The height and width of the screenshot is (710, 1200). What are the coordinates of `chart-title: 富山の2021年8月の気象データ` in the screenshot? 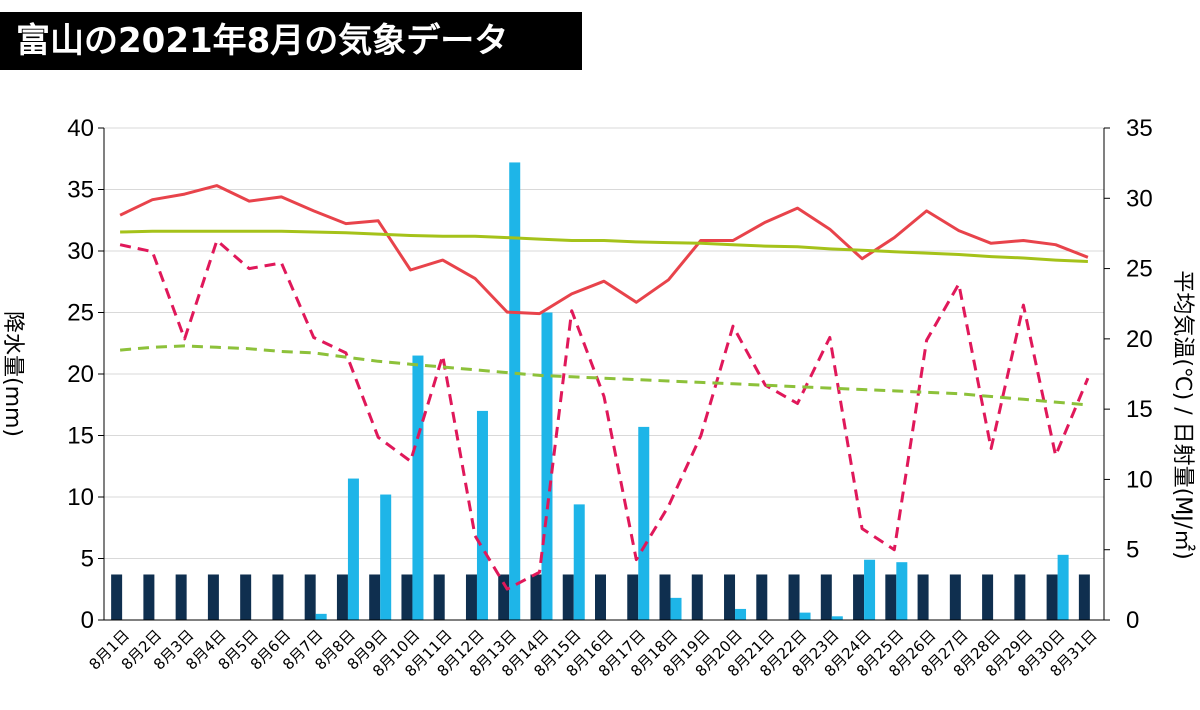 It's located at (291, 41).